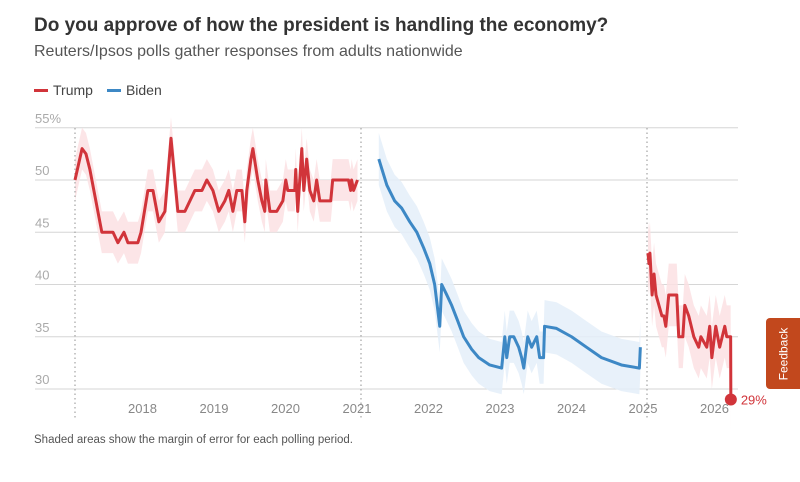  What do you see at coordinates (500, 408) in the screenshot?
I see `x-tick-label: 2023` at bounding box center [500, 408].